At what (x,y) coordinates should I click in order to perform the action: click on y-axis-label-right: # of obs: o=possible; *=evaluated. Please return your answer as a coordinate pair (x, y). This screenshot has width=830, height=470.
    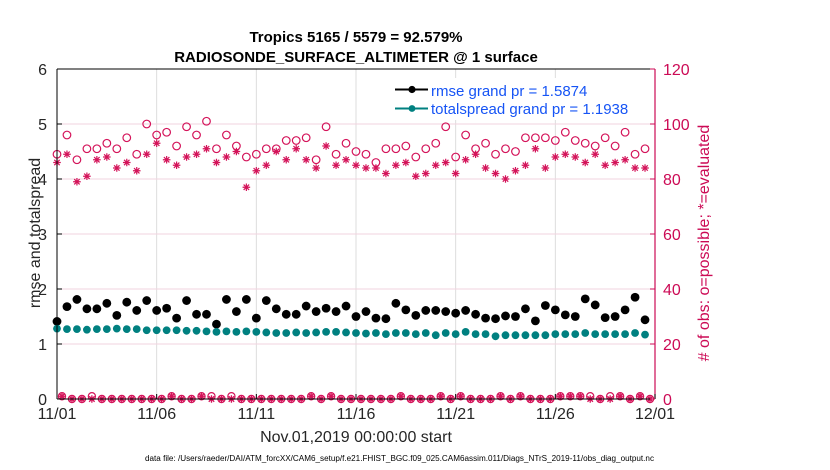
    Looking at the image, I should click on (704, 243).